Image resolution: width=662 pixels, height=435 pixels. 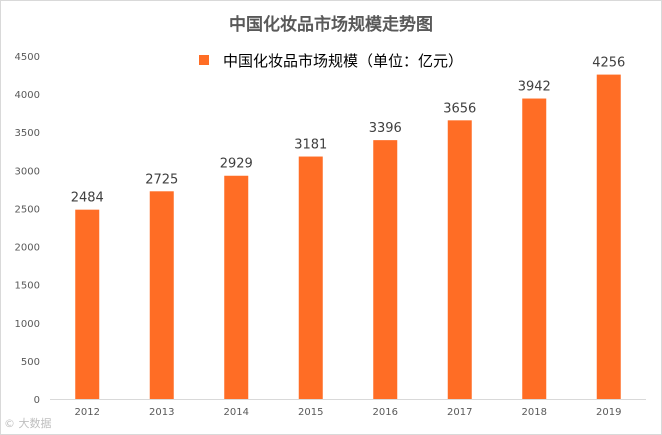 I want to click on y-tick-label: 4000, so click(x=27, y=95).